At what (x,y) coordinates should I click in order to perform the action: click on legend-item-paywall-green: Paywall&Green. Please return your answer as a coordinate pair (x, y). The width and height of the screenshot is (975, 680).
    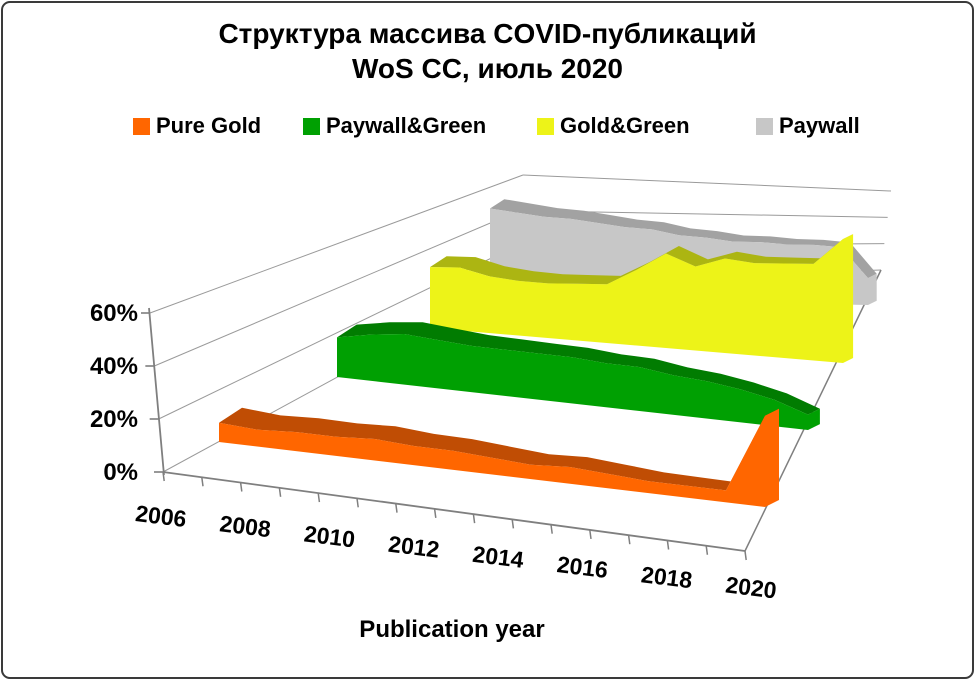
    Looking at the image, I should click on (394, 126).